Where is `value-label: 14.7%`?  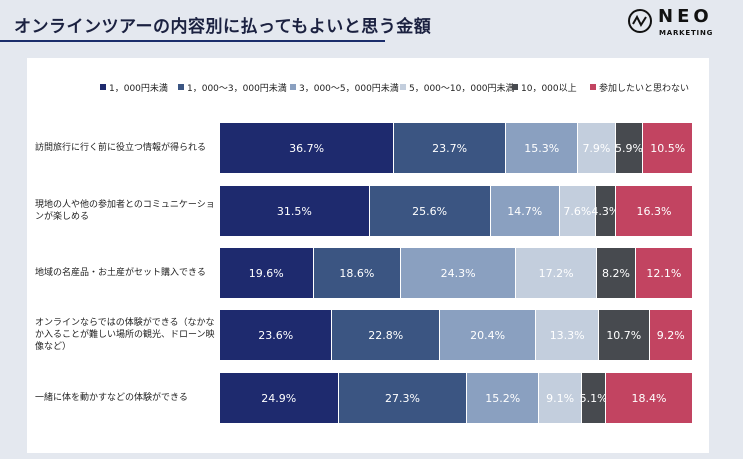 value-label: 14.7% is located at coordinates (525, 211).